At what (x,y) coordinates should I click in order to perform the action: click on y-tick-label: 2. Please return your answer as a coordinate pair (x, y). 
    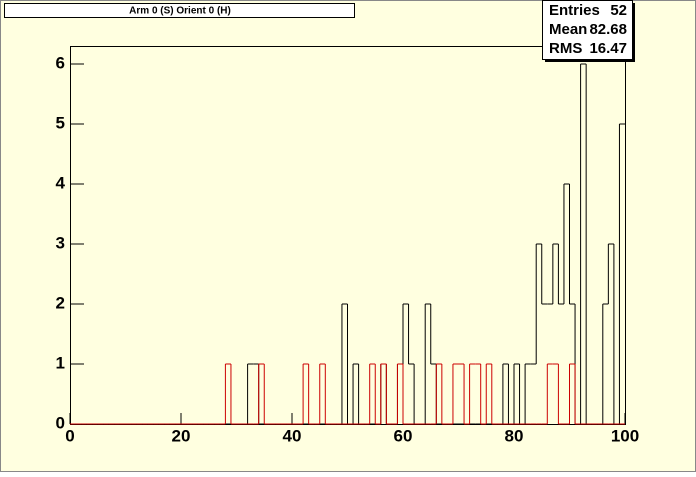
    Looking at the image, I should click on (60, 302).